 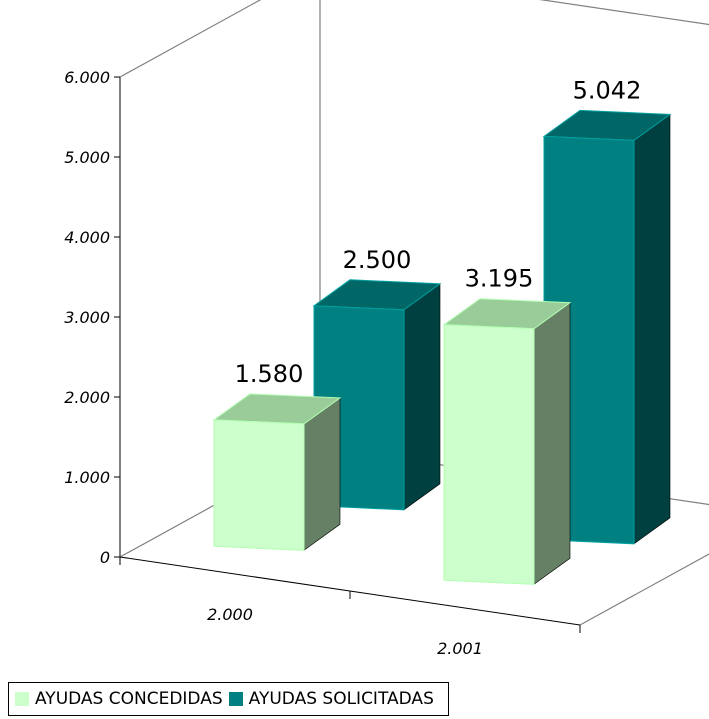 I want to click on y-axis: 0 1.000 2.000 3.000 4.000 5.000 6.000, so click(x=92, y=317).